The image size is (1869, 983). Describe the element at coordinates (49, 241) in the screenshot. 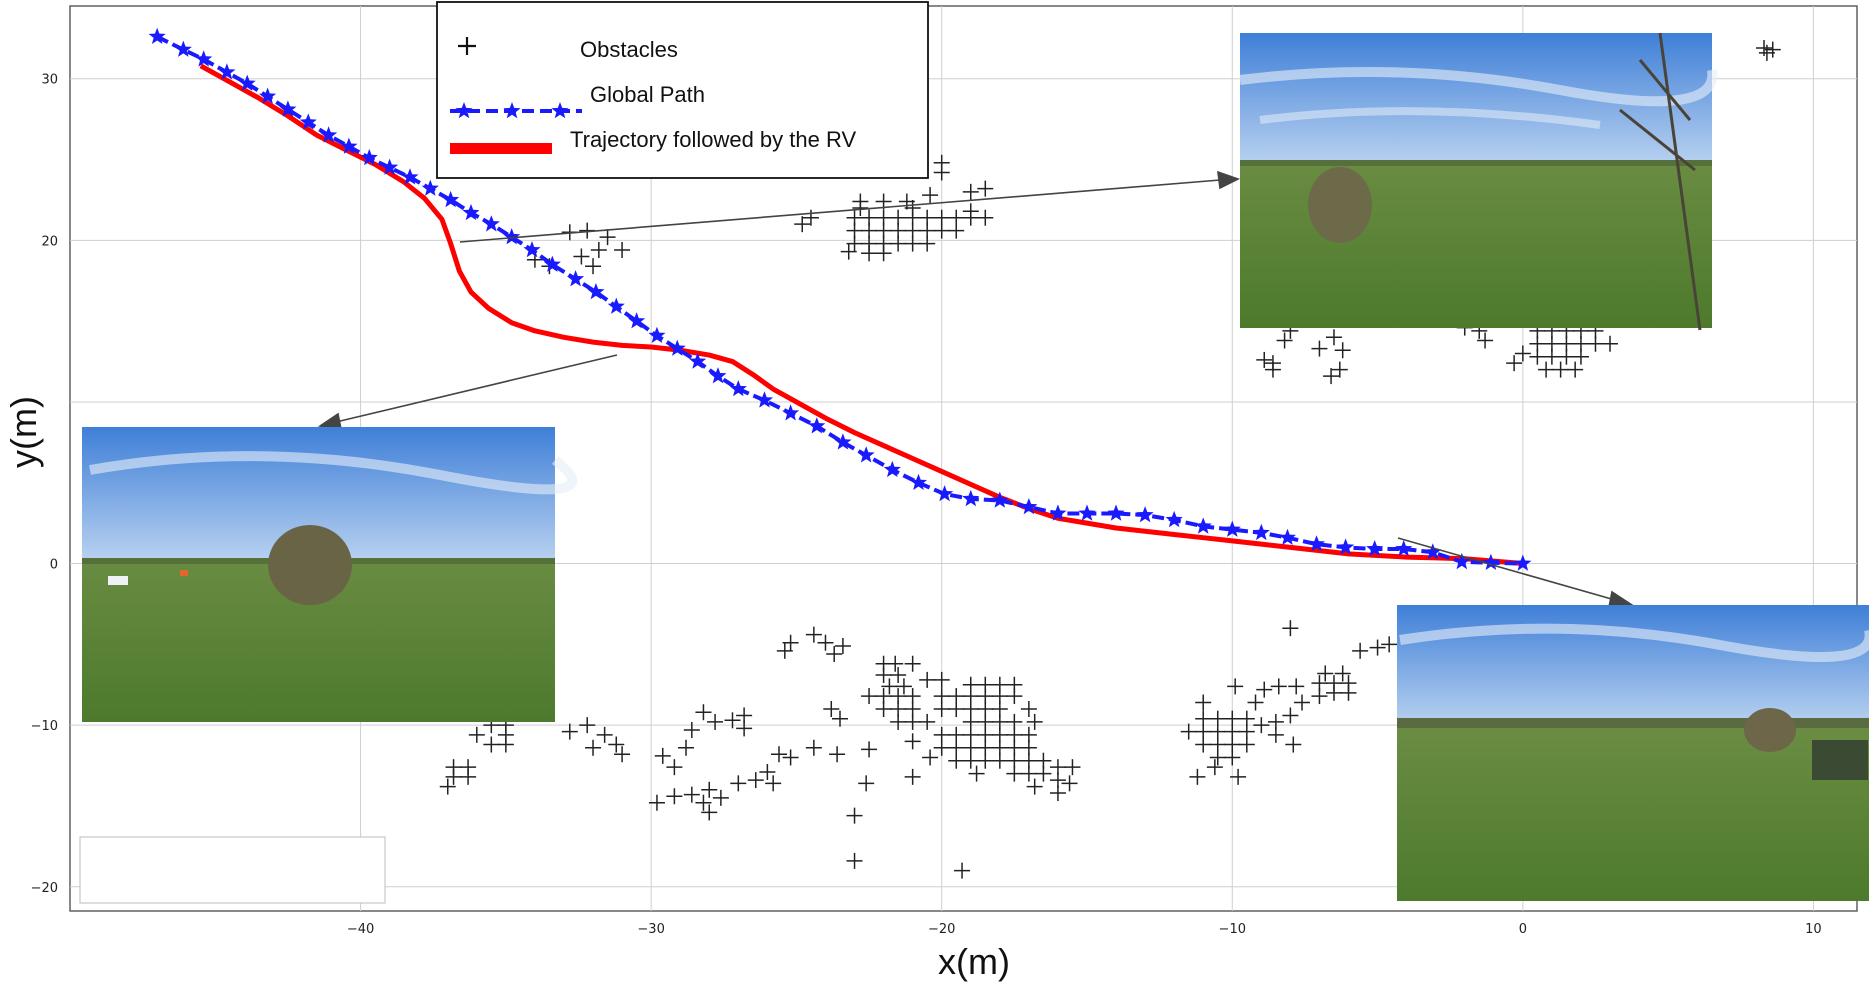

I see `y-tick-label: 20` at that location.